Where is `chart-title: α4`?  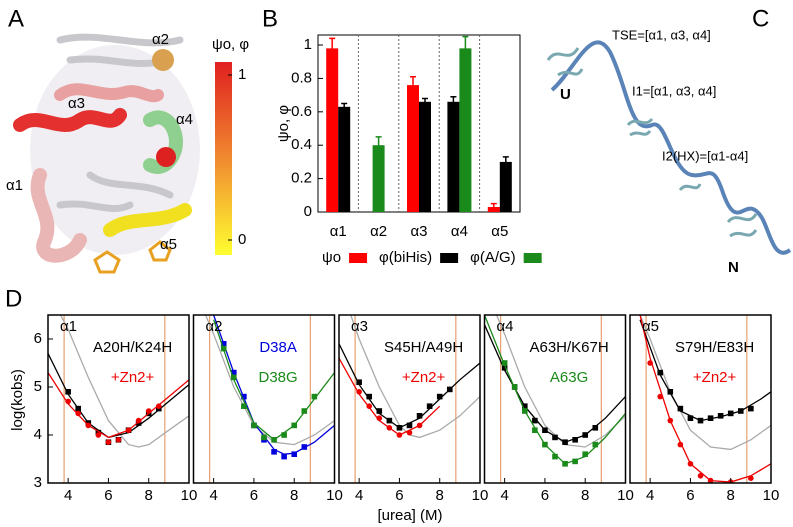 chart-title: α4 is located at coordinates (505, 326).